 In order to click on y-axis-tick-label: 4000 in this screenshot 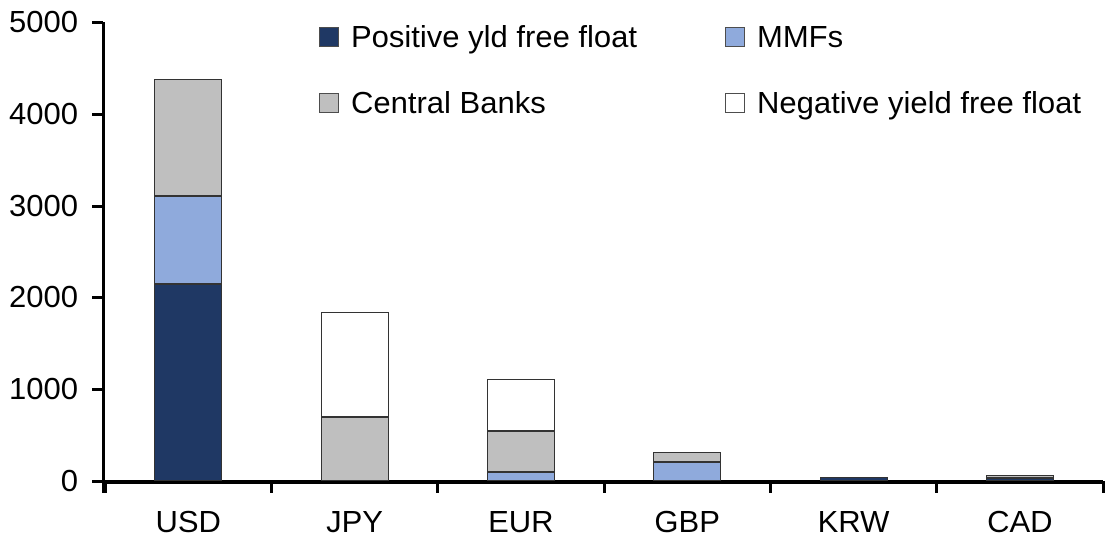, I will do `click(43, 113)`.